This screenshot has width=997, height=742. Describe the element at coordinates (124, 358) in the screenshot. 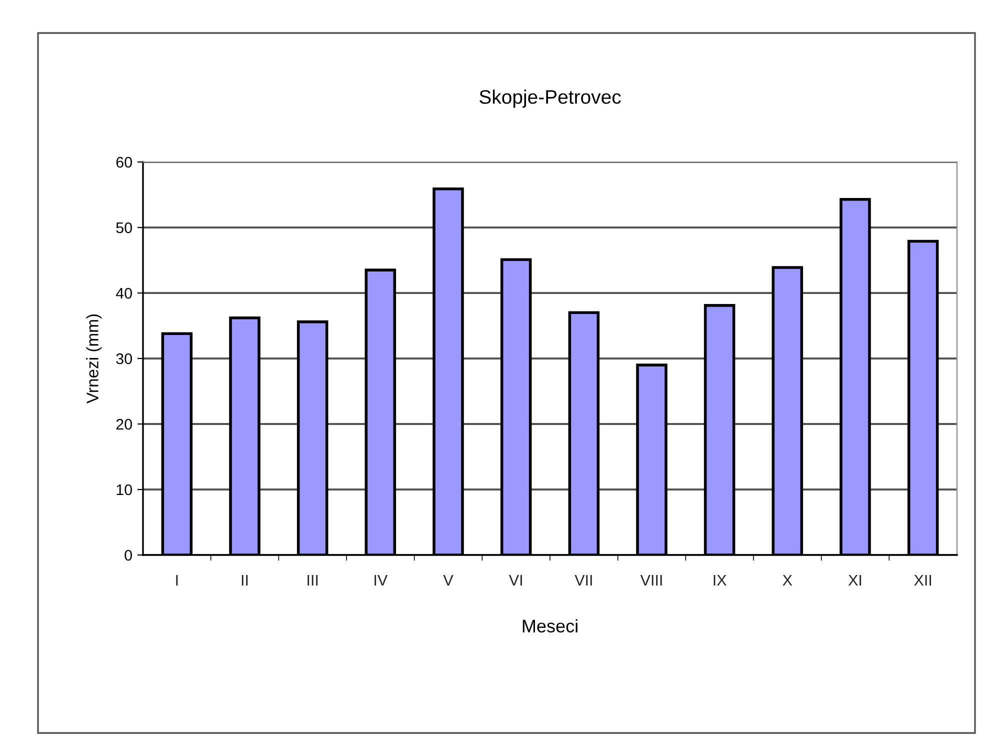

I see `y-tick-label: 30` at that location.